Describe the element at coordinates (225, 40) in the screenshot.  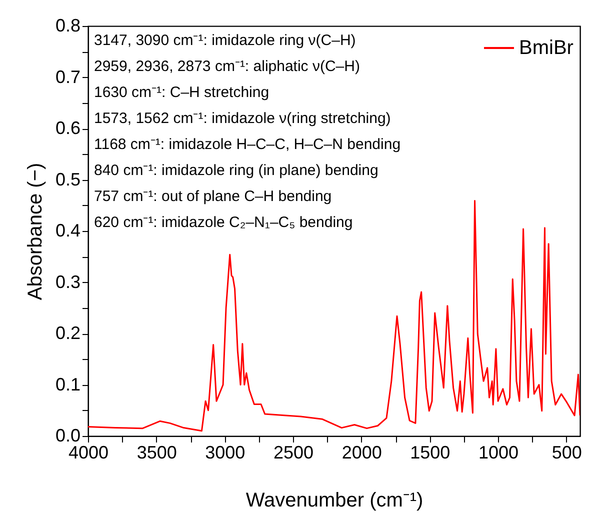
I see `annotation: 3147, 3090 cm⁻¹: imidazole ring ν(C–H)` at that location.